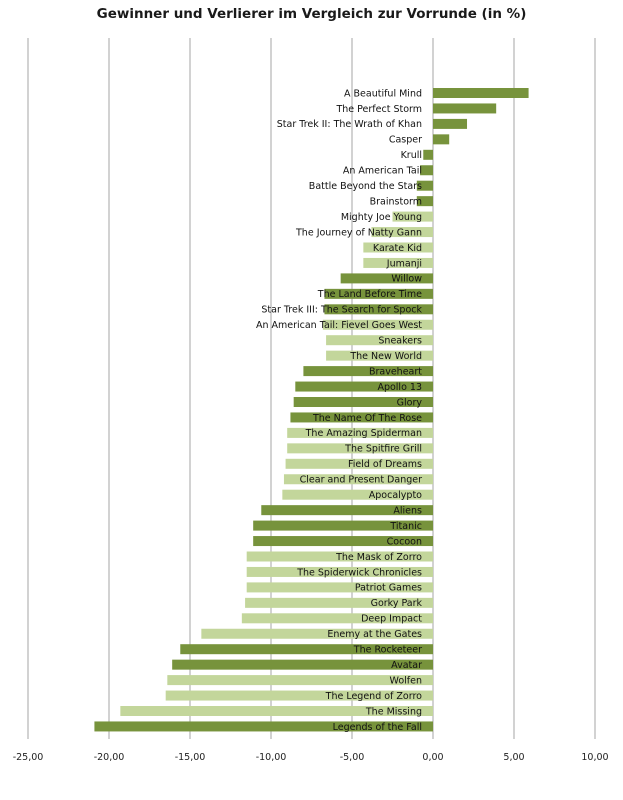  Describe the element at coordinates (358, 232) in the screenshot. I see `category-label: The Journey of Natty Gann` at that location.